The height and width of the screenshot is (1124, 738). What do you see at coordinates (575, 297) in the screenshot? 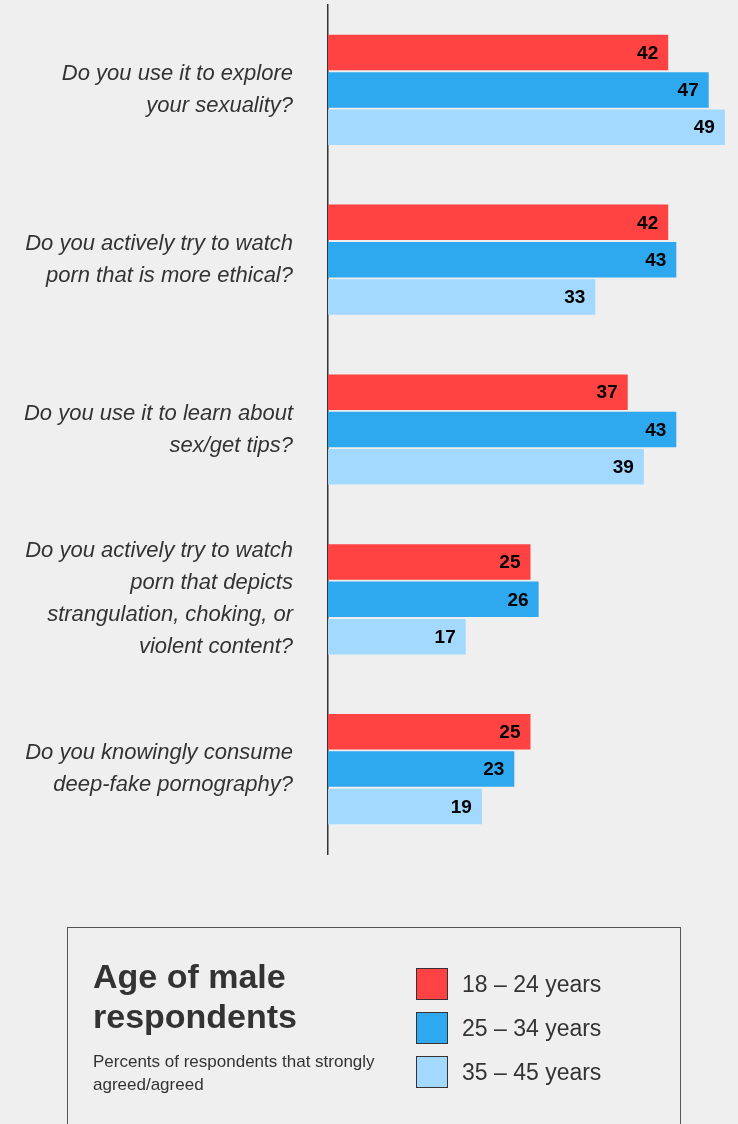
I see `data-label: 33` at bounding box center [575, 297].